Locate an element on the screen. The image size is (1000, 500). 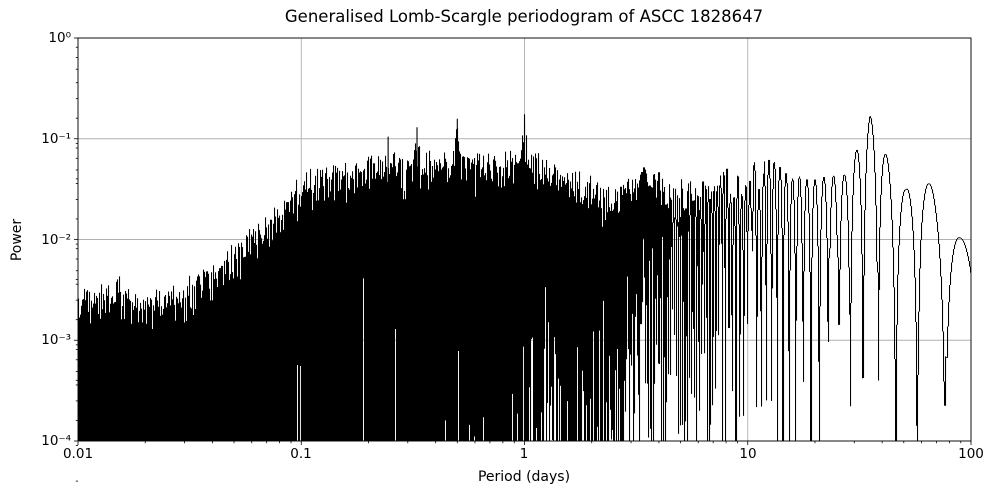
x-tick-label: 100 is located at coordinates (971, 454).